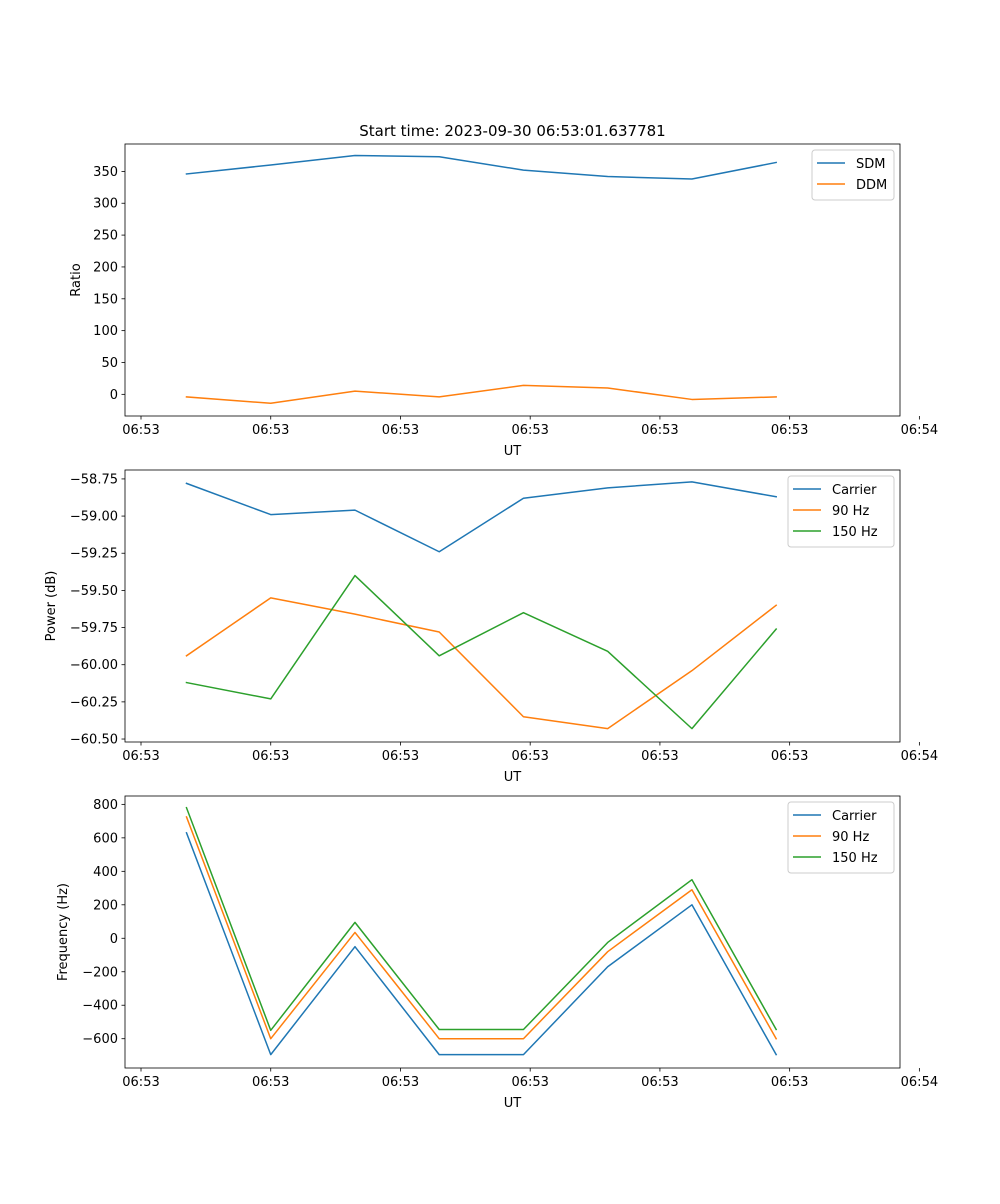 The width and height of the screenshot is (1000, 1204). I want to click on y-tick-label: 150, so click(105, 299).